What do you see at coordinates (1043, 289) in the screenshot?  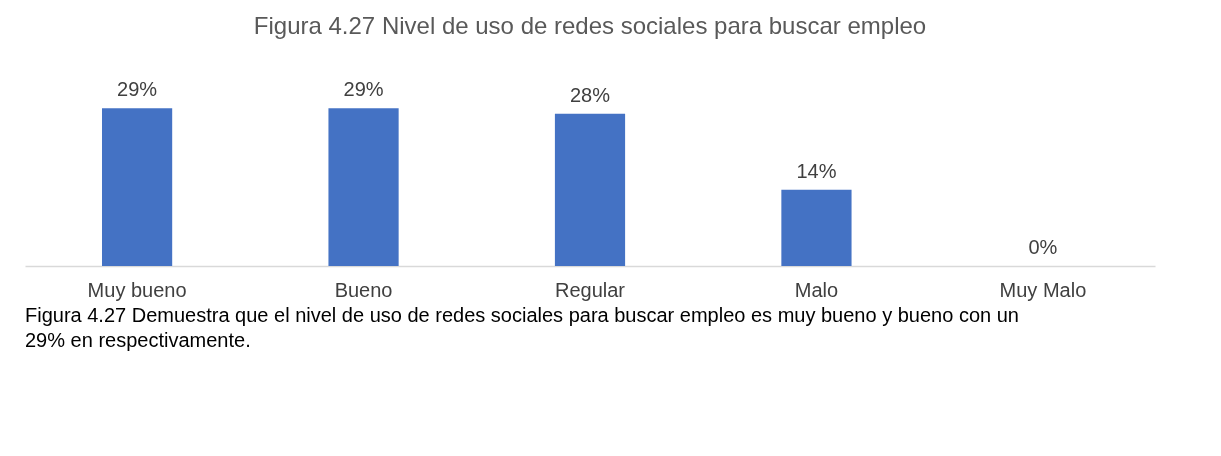 I see `x-tick-label: Muy Malo` at bounding box center [1043, 289].